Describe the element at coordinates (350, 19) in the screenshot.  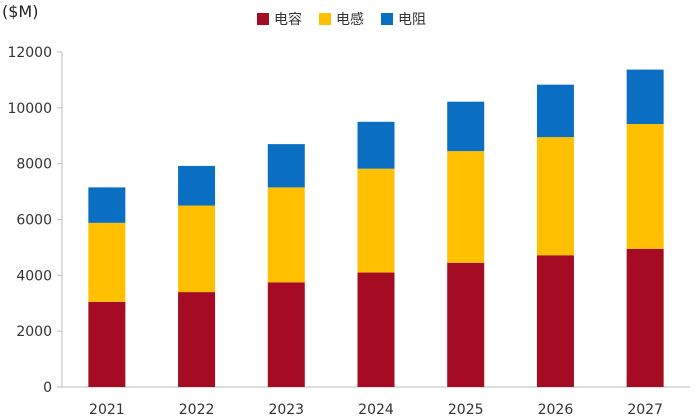
I see `legend-label: 电感` at that location.